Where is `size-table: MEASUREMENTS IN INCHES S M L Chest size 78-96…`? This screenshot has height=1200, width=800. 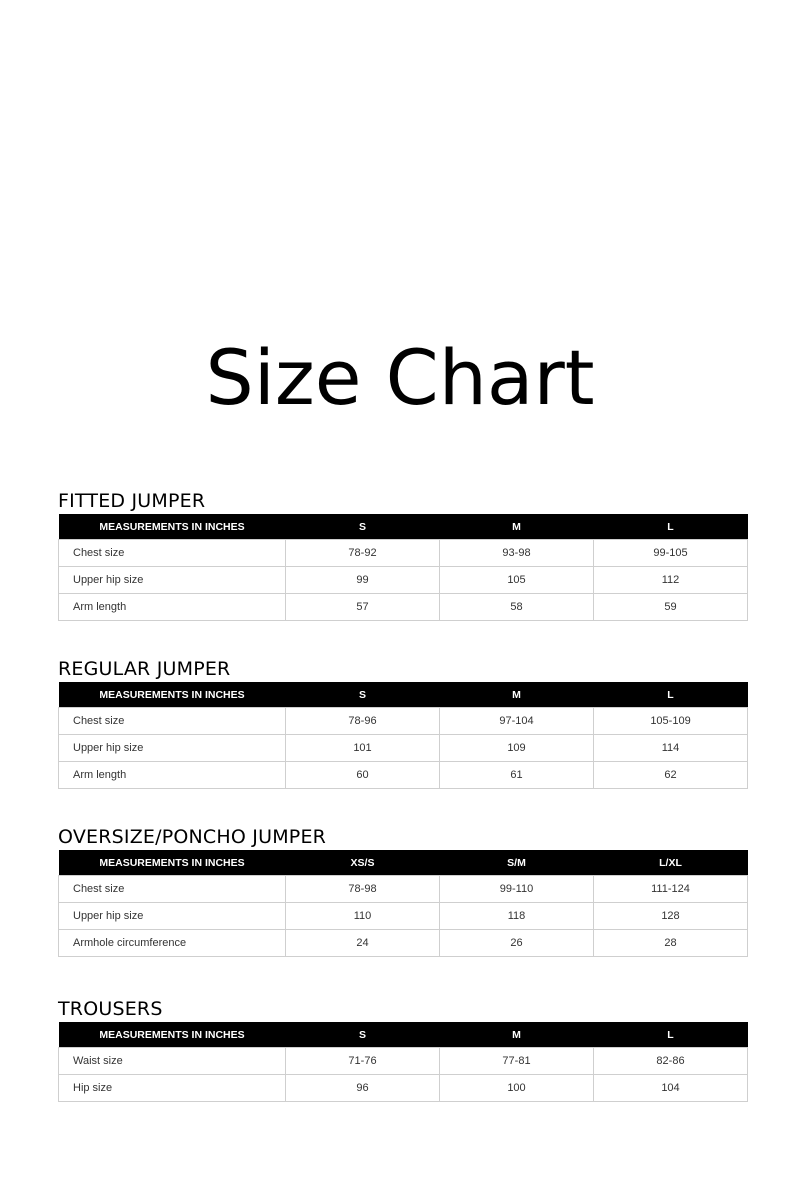 size-table: MEASUREMENTS IN INCHES S M L Chest size 78-96… is located at coordinates (403, 735).